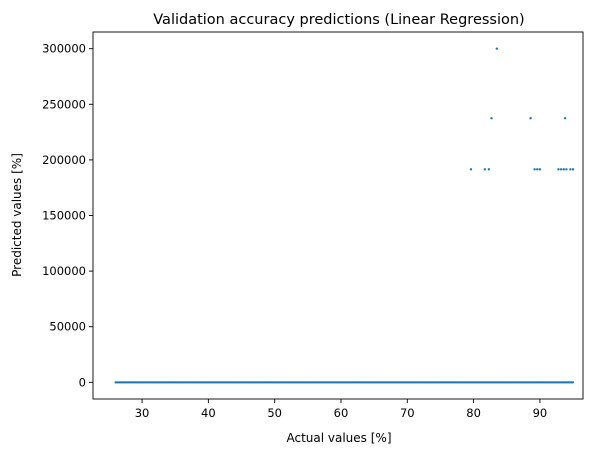 This screenshot has width=597, height=459. What do you see at coordinates (64, 216) in the screenshot?
I see `y-tick-label: 150000` at bounding box center [64, 216].